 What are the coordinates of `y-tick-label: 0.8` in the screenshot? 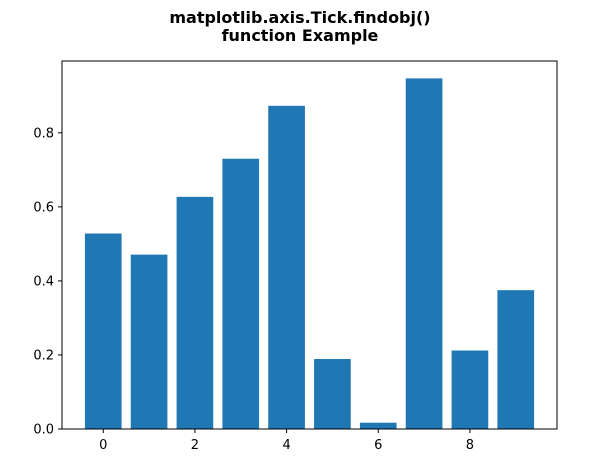 It's located at (43, 133).